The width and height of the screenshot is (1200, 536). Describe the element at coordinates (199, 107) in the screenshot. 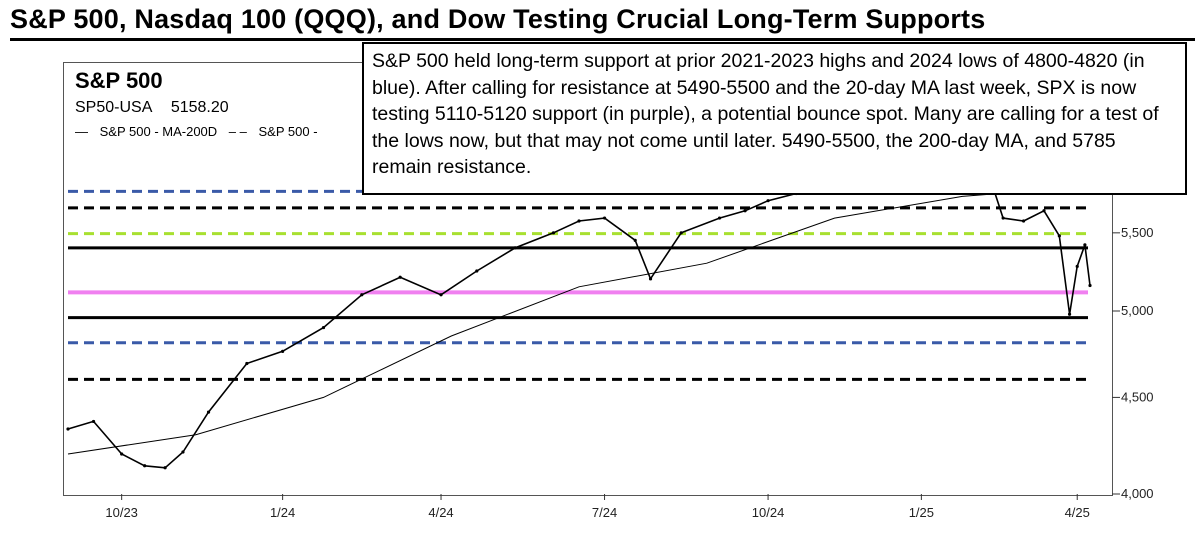

I see `last-value: 5158.20` at that location.